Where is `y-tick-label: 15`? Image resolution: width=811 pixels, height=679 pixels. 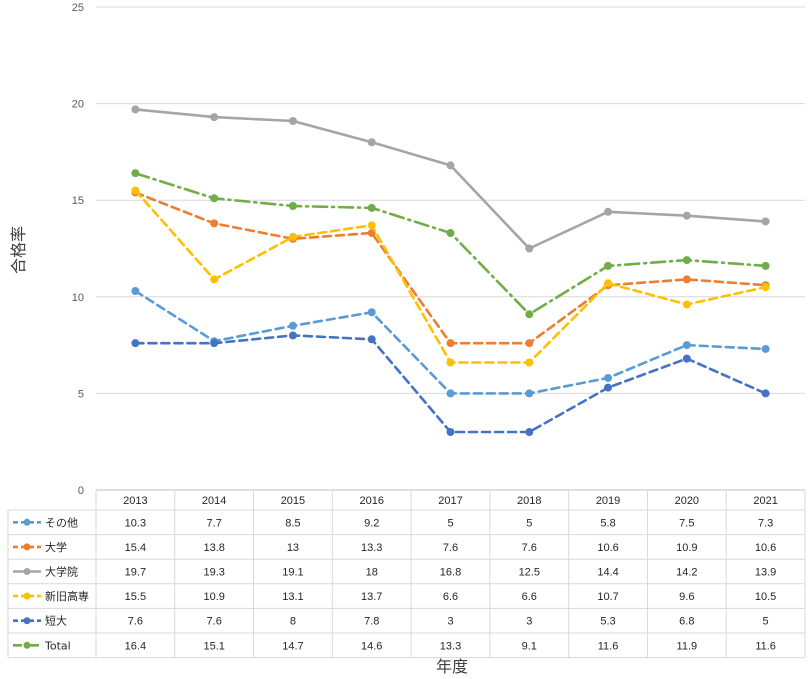 y-tick-label: 15 is located at coordinates (78, 201).